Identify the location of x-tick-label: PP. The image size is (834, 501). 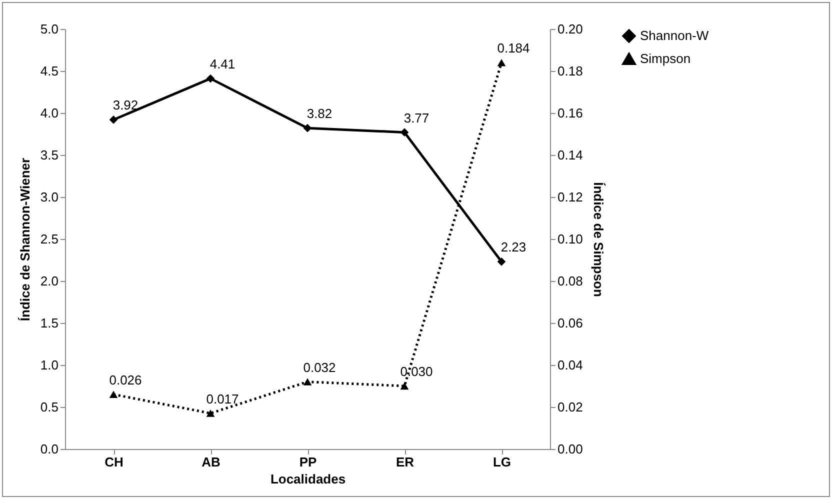
(308, 462).